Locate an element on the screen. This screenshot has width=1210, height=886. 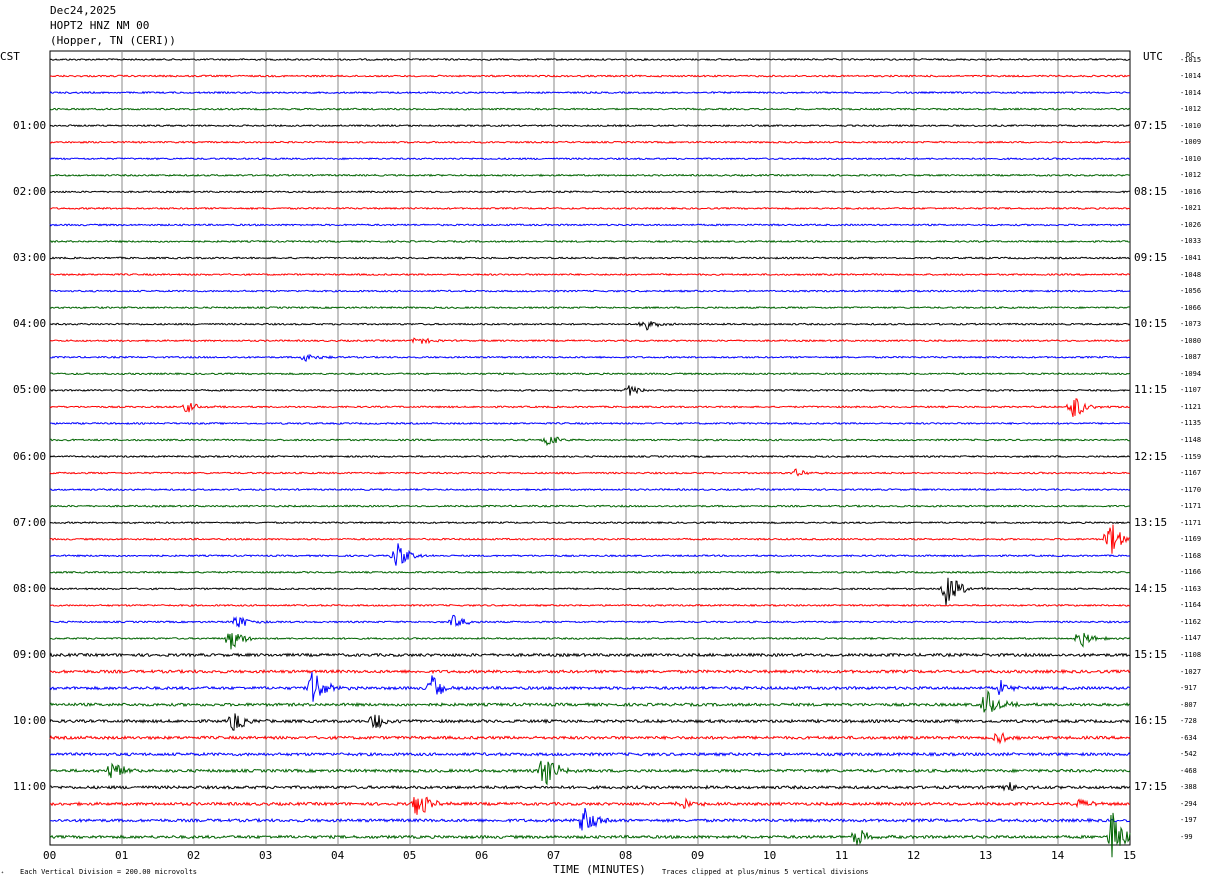
dc-offset-label: -1048 is located at coordinates (1191, 274).